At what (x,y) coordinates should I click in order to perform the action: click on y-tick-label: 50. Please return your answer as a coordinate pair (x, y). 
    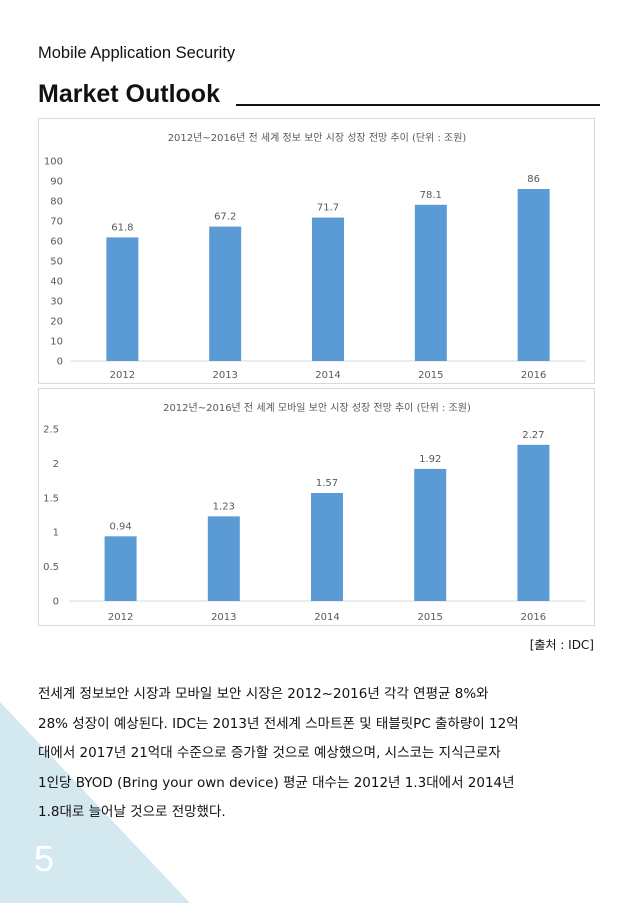
    Looking at the image, I should click on (56, 262).